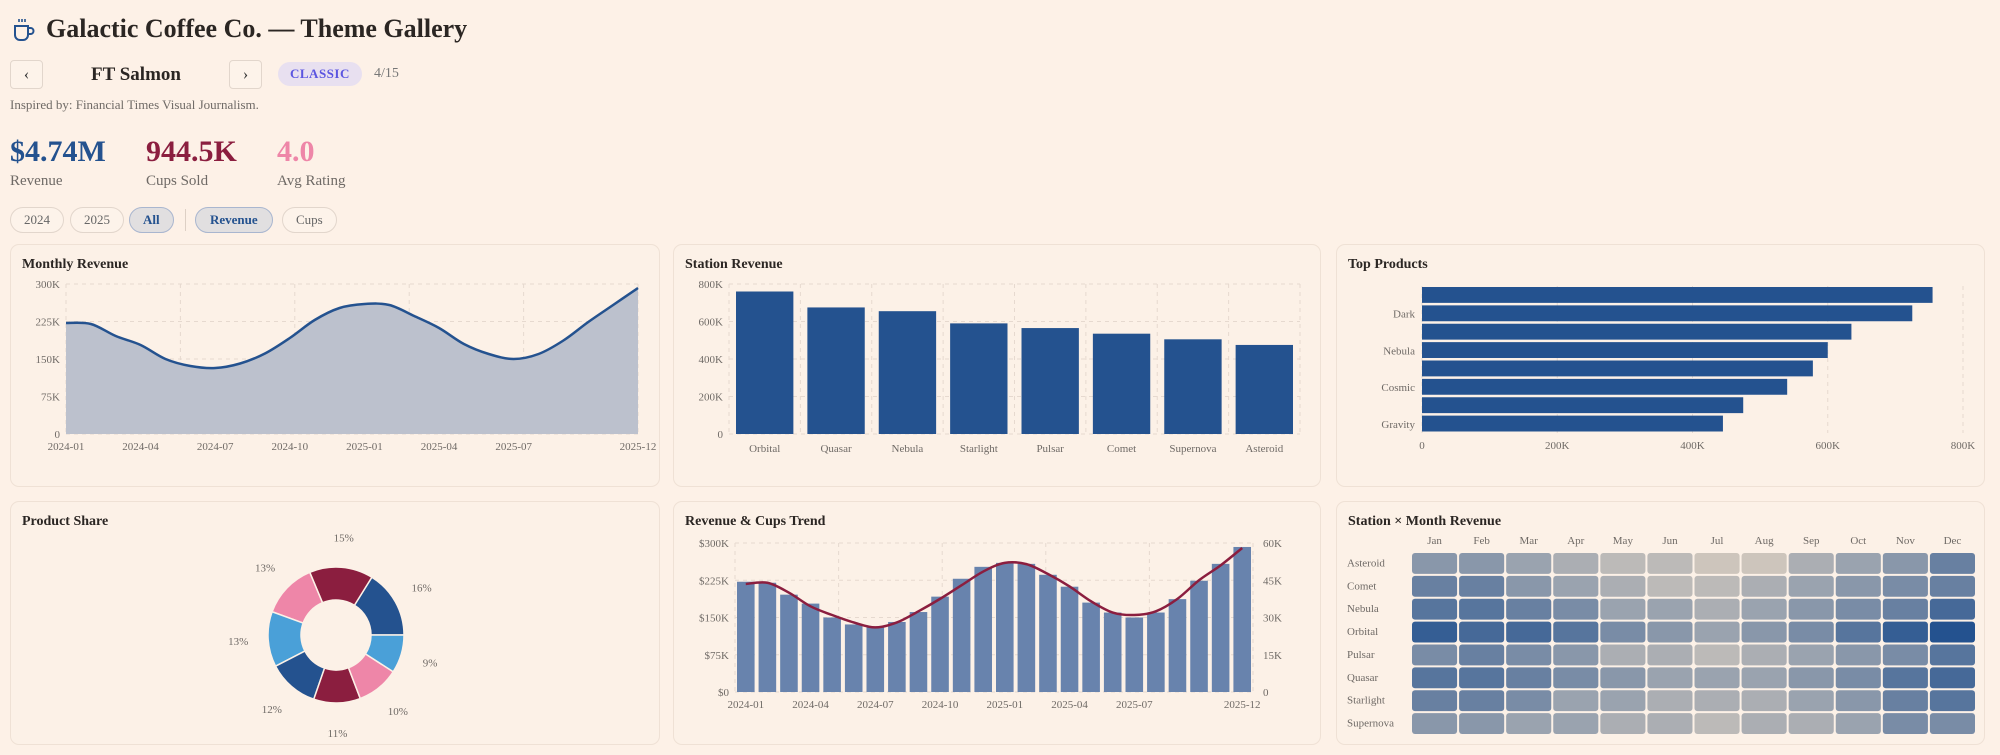  What do you see at coordinates (309, 220) in the screenshot?
I see `filter-metric-cups: Cups` at bounding box center [309, 220].